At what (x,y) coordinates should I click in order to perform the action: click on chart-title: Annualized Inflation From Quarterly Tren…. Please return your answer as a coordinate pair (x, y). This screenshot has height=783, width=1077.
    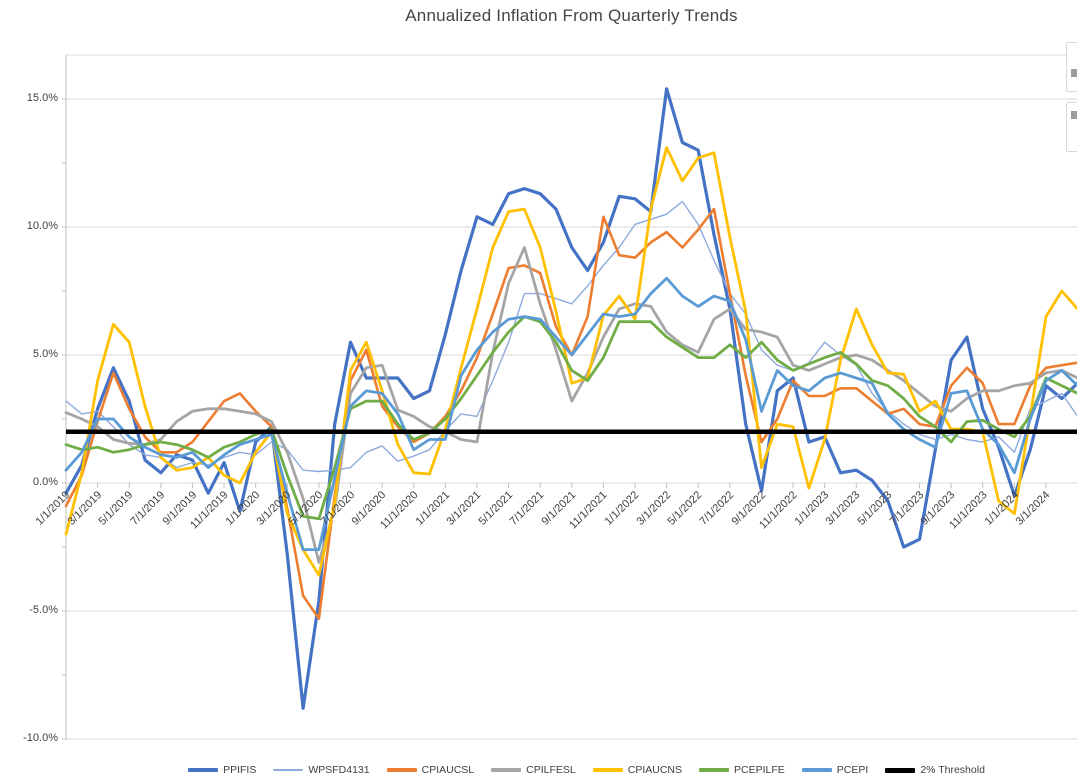
    Looking at the image, I should click on (571, 15).